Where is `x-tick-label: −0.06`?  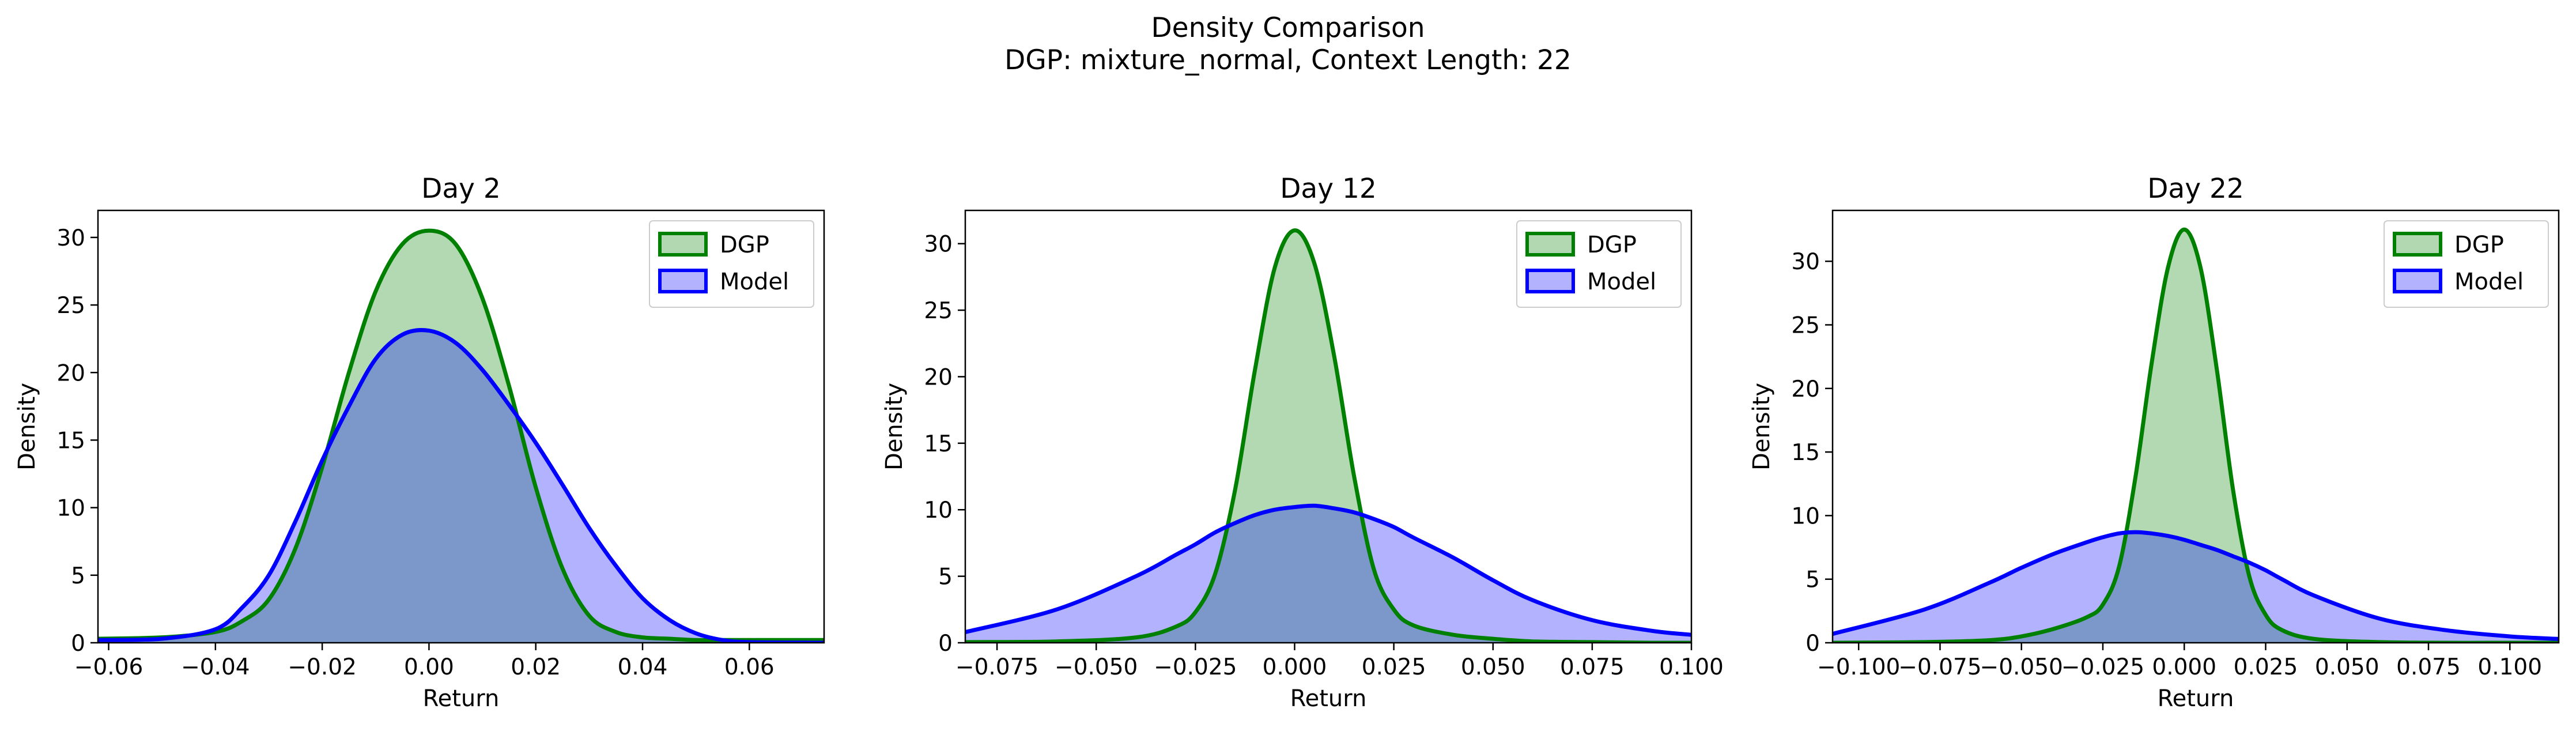
x-tick-label: −0.06 is located at coordinates (108, 667).